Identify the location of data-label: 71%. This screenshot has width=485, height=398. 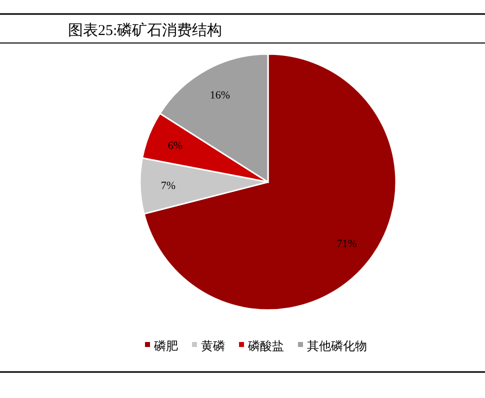
(346, 244).